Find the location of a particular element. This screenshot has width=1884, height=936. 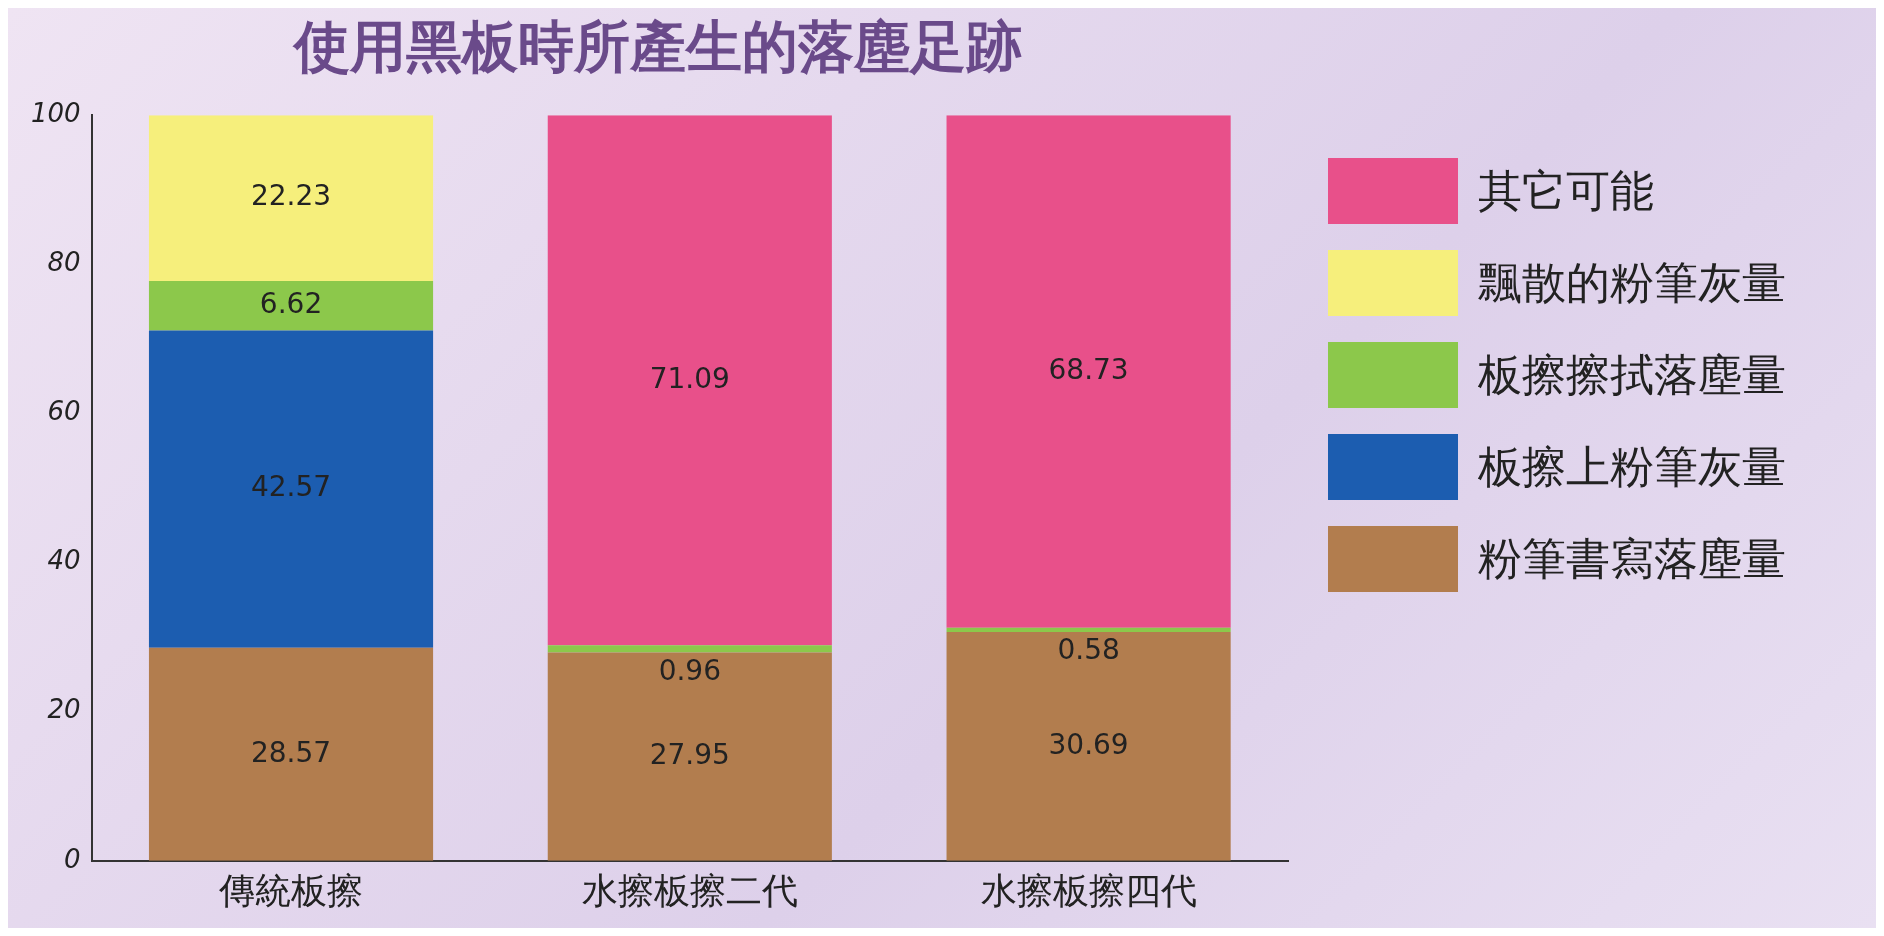

legend-label: 飄散的粉筆灰量 is located at coordinates (1632, 282).